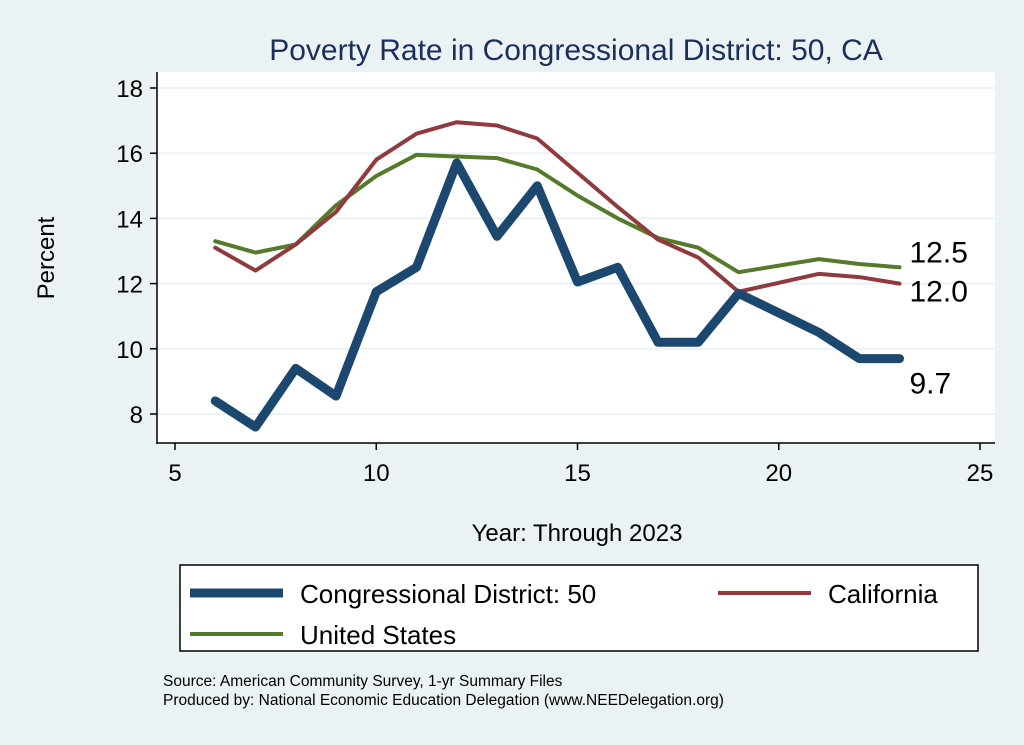  Describe the element at coordinates (883, 594) in the screenshot. I see `legend-label: California` at that location.